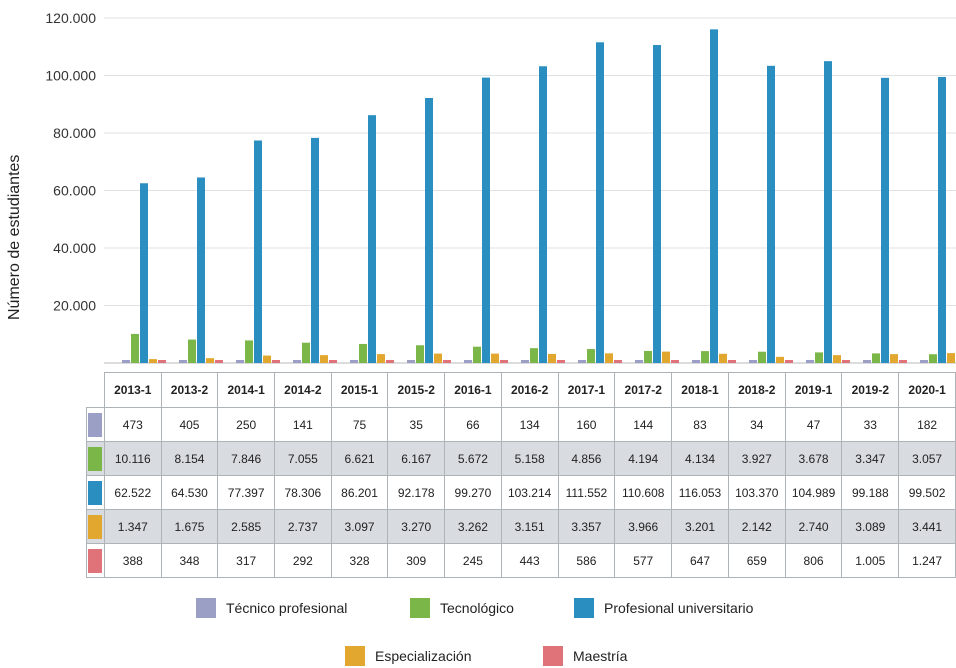  Describe the element at coordinates (870, 424) in the screenshot. I see `data-label: 33` at that location.